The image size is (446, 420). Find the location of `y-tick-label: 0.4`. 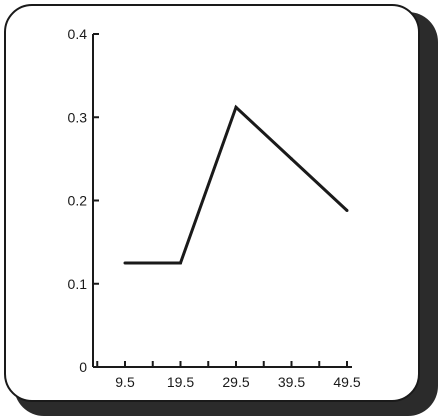

y-tick-label: 0.4 is located at coordinates (78, 34).